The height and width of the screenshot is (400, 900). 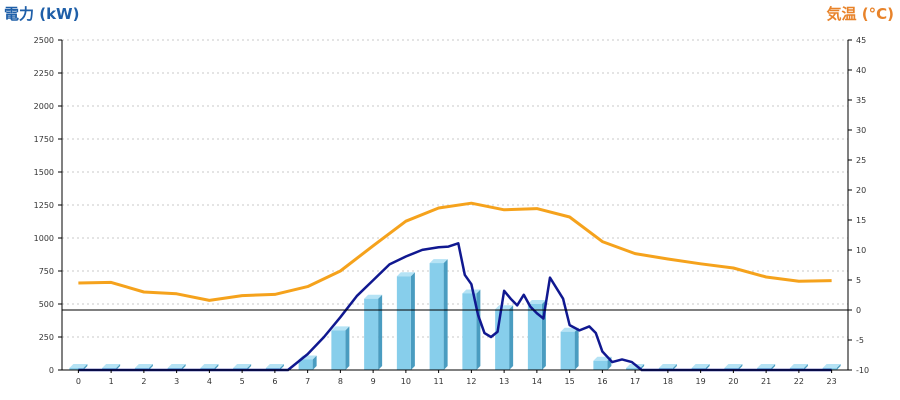 I want to click on x-tick-label: 5, so click(x=242, y=381).